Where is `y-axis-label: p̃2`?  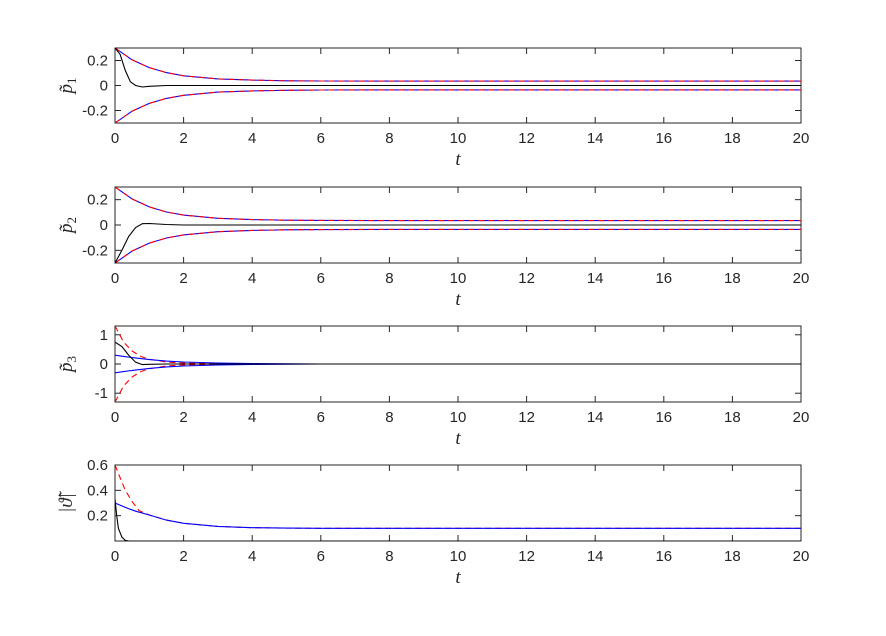 y-axis-label: p̃2 is located at coordinates (67, 226).